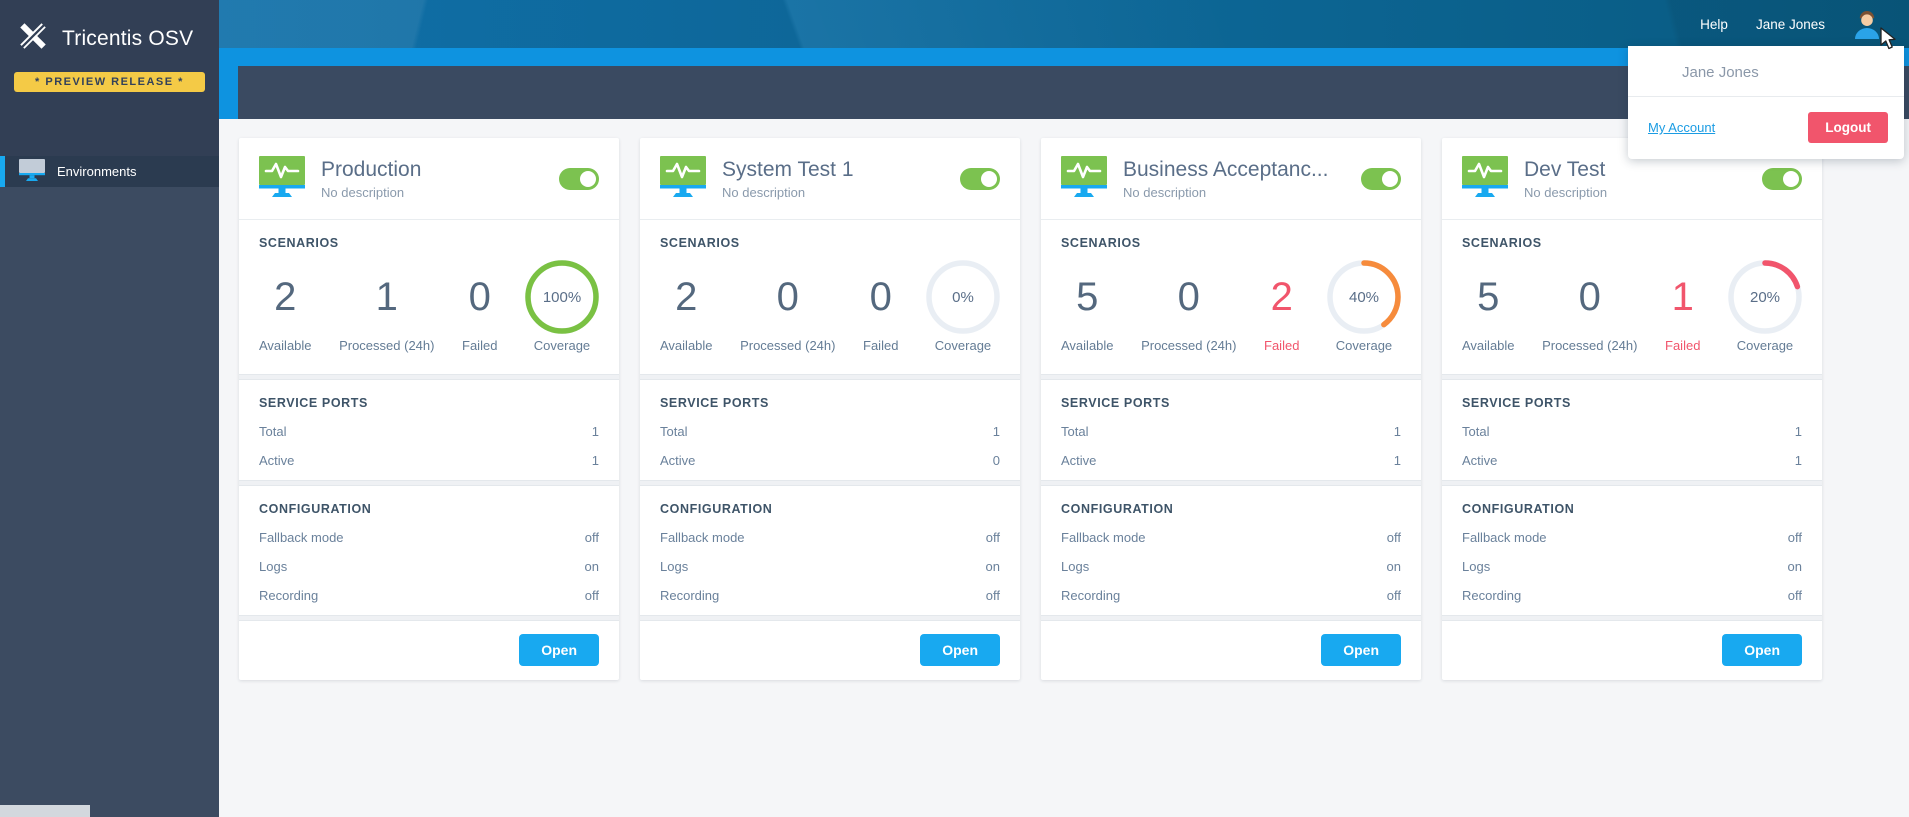 The image size is (1909, 817). I want to click on fallback-mode-value: off, so click(1794, 537).